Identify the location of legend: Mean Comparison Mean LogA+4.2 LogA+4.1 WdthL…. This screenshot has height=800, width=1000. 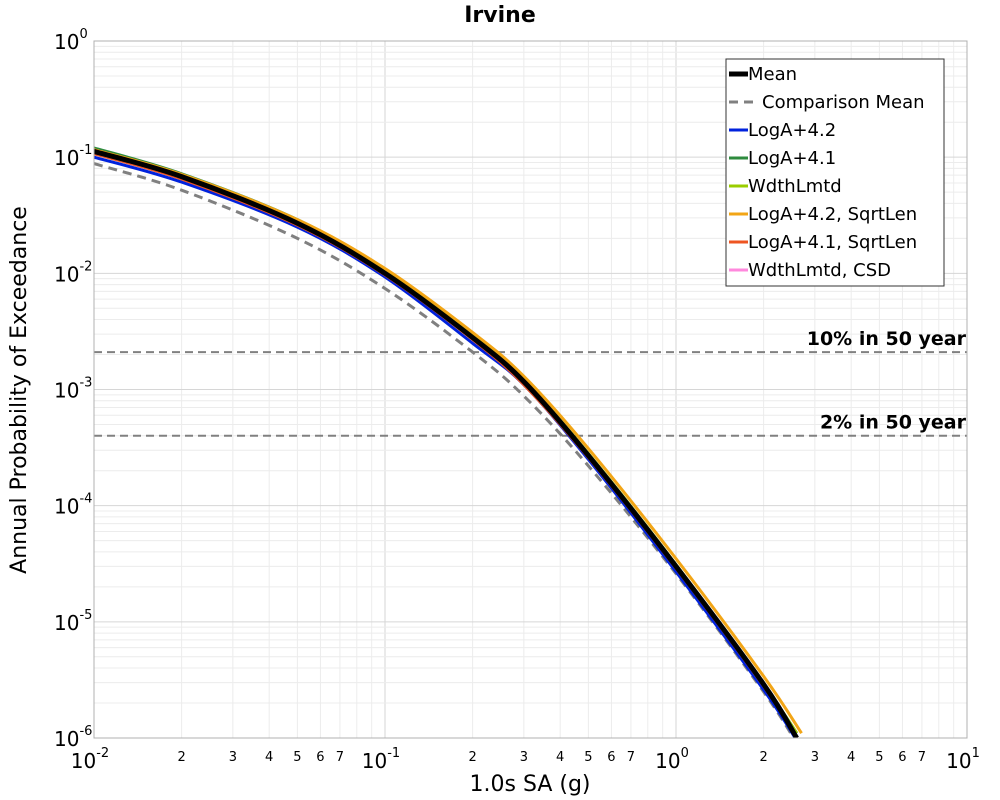
(835, 172).